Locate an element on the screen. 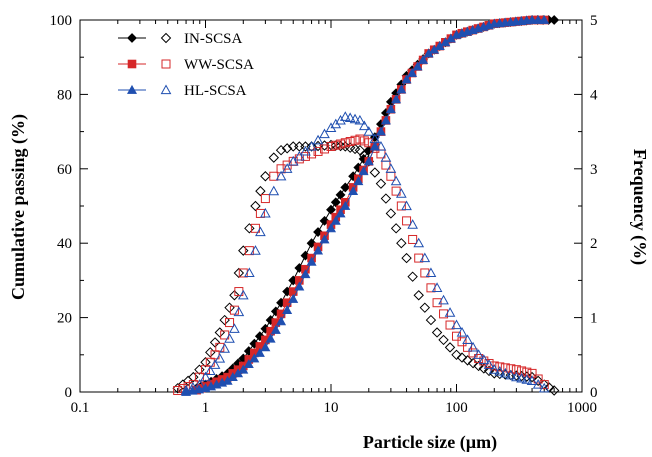 The width and height of the screenshot is (652, 457). y-left-tick-label: 20 is located at coordinates (64, 319).